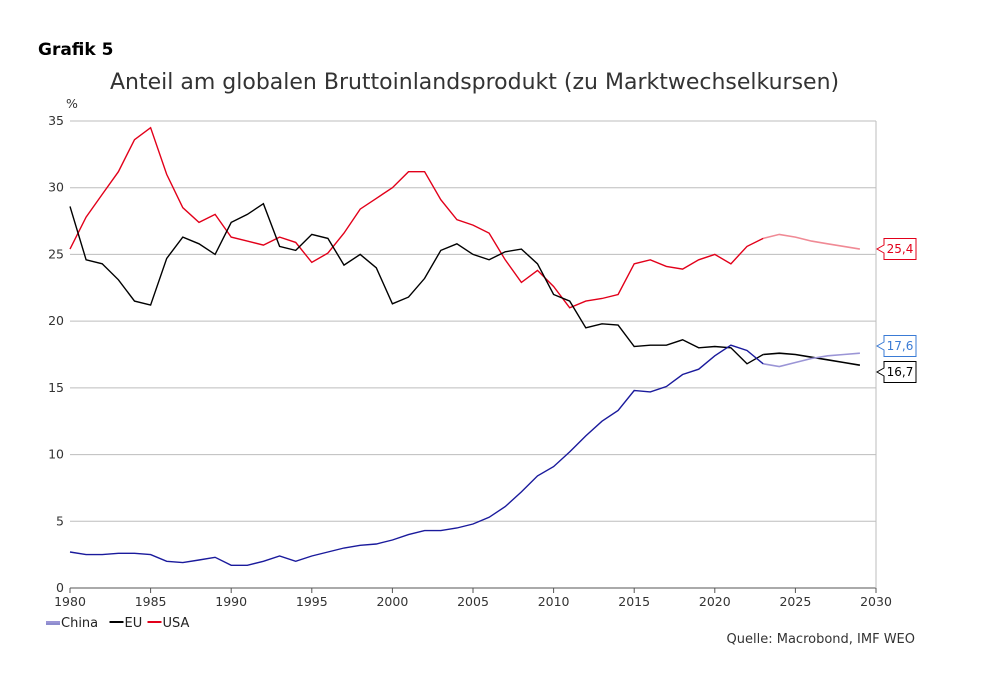 The image size is (987, 699). Describe the element at coordinates (56, 387) in the screenshot. I see `y-tick-label: 15` at that location.